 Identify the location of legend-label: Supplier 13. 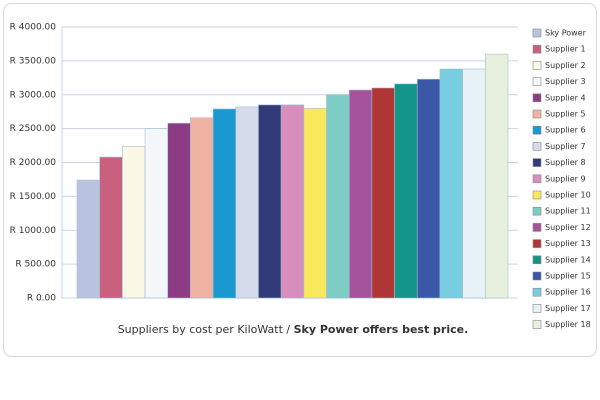
(568, 243).